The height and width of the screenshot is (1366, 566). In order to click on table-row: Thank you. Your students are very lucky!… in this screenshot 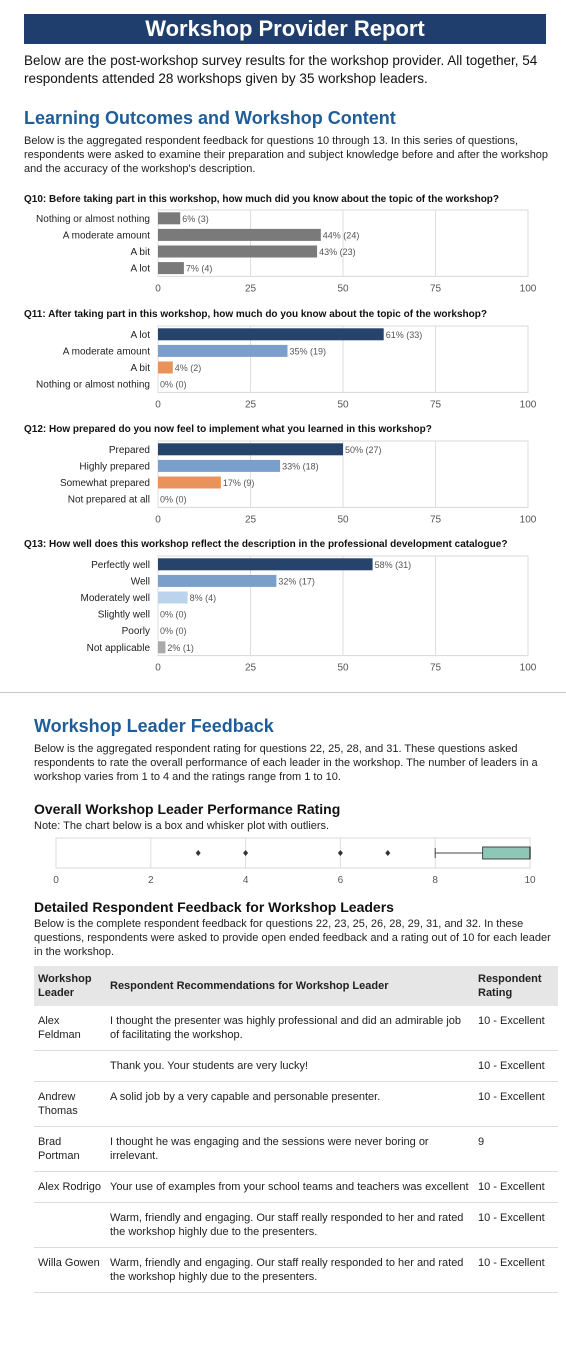, I will do `click(296, 1066)`.